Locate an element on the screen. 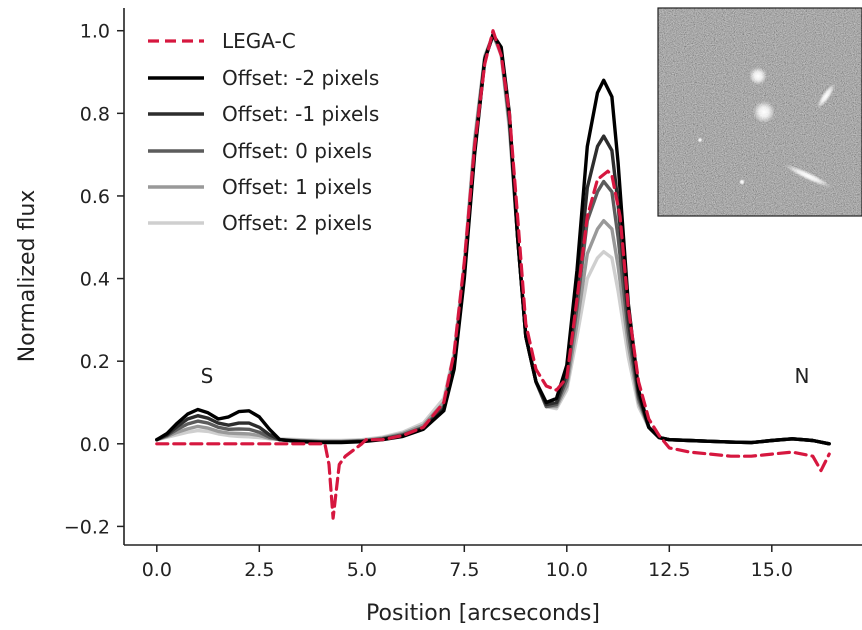 This screenshot has width=862, height=630. x-tick-label: 10.0 is located at coordinates (567, 570).